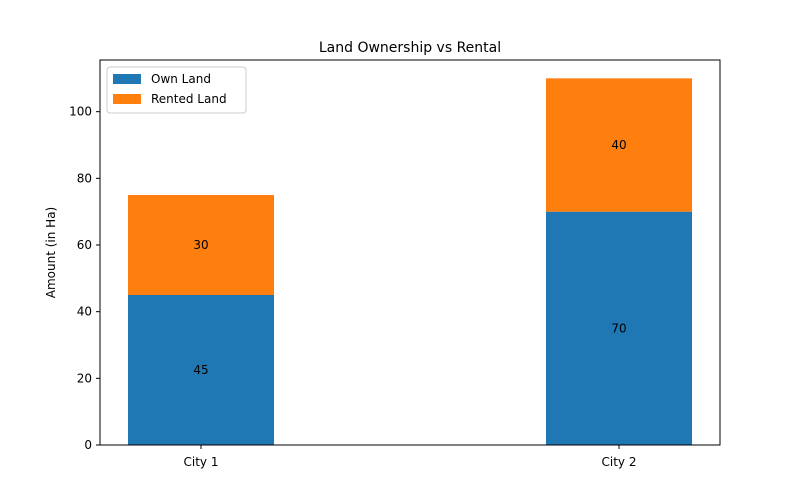  Describe the element at coordinates (189, 99) in the screenshot. I see `legend-label: Rented Land` at that location.